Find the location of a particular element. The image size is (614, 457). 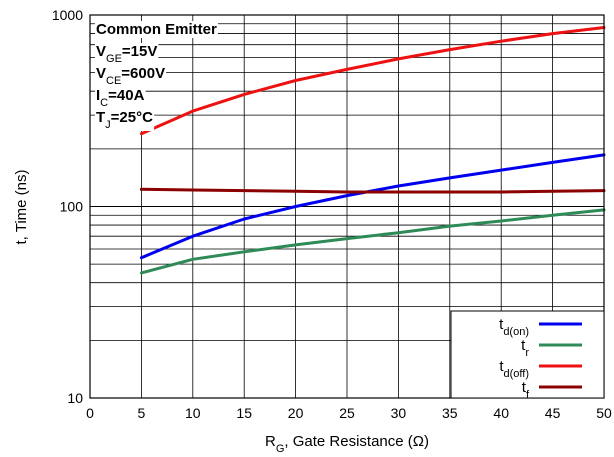

x-tick-label: 20 is located at coordinates (296, 413).